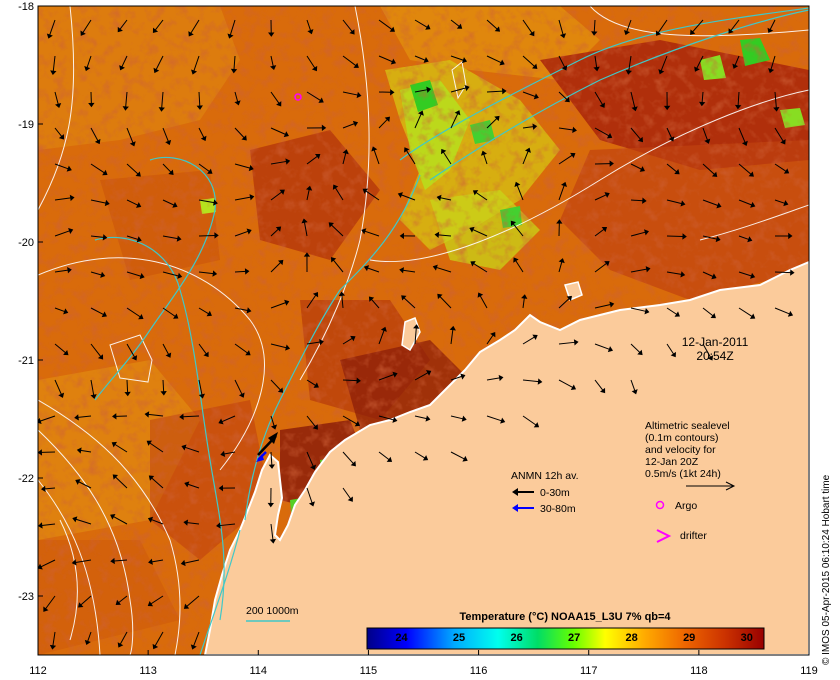  What do you see at coordinates (479, 671) in the screenshot?
I see `x-tick-label: 116` at bounding box center [479, 671].